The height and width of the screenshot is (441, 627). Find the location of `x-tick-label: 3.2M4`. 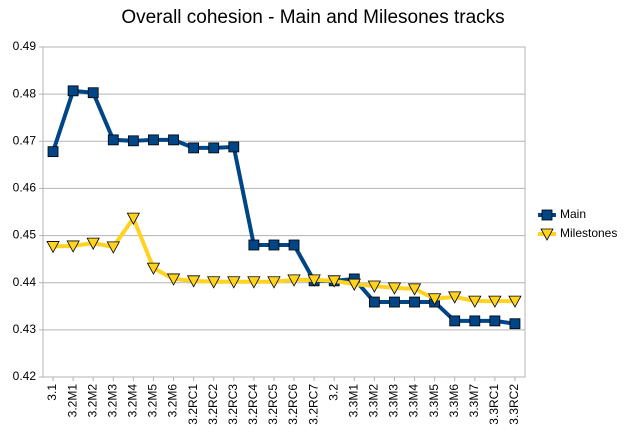

x-tick-label: 3.2M4 is located at coordinates (133, 401).